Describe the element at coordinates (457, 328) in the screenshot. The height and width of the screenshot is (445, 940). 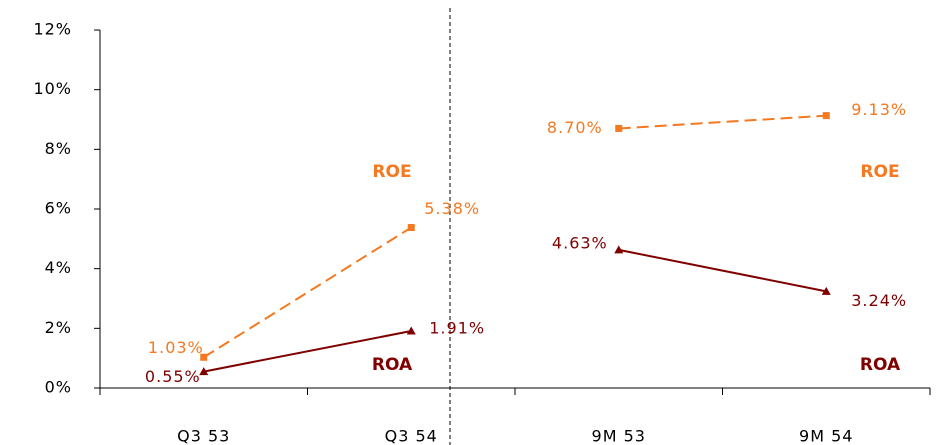
I see `data-label: 1.91%` at that location.